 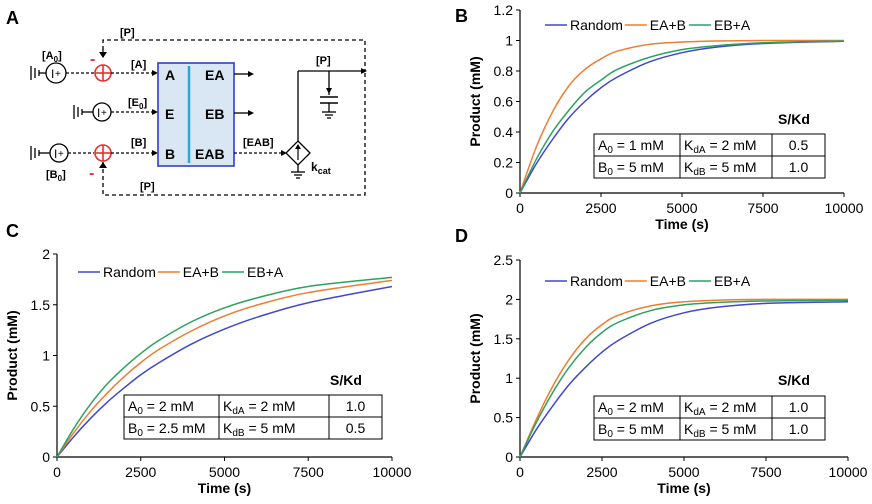 What do you see at coordinates (308, 159) in the screenshot?
I see `dependent-source-kcat: kcat` at bounding box center [308, 159].